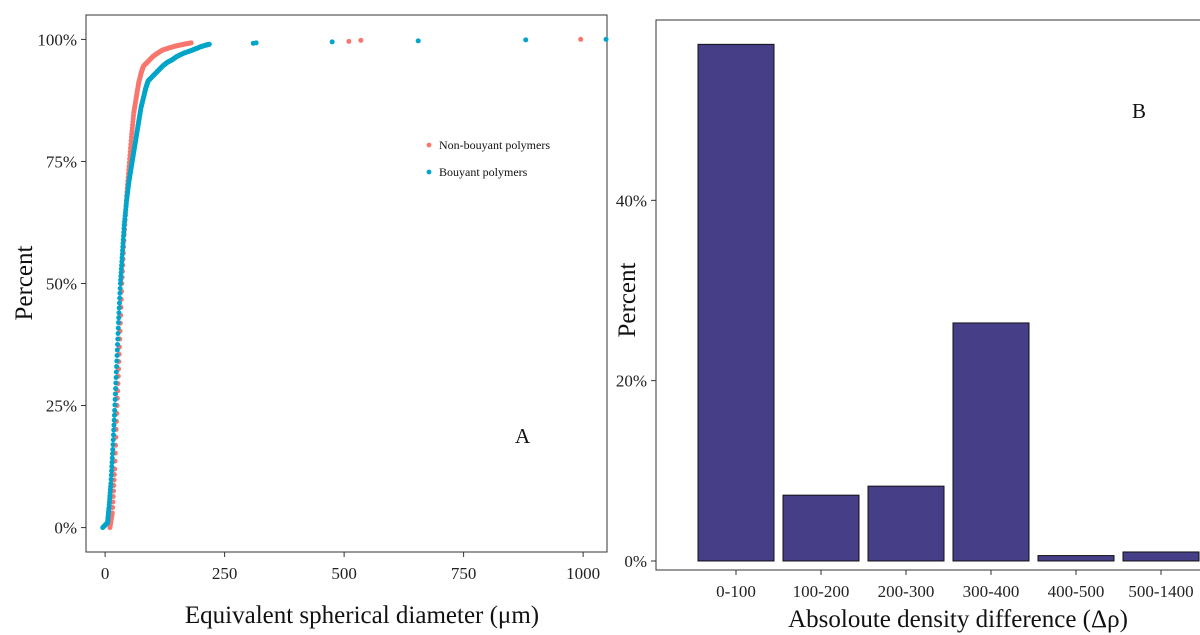  Describe the element at coordinates (24, 282) in the screenshot. I see `panel-a-y-axis-title: Percent` at that location.